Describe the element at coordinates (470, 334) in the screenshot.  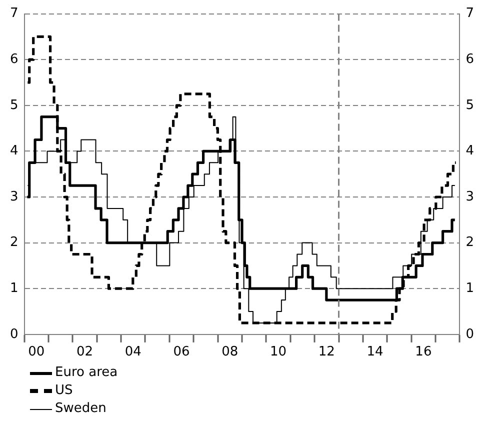
I see `y2-tick-label: 0` at that location.